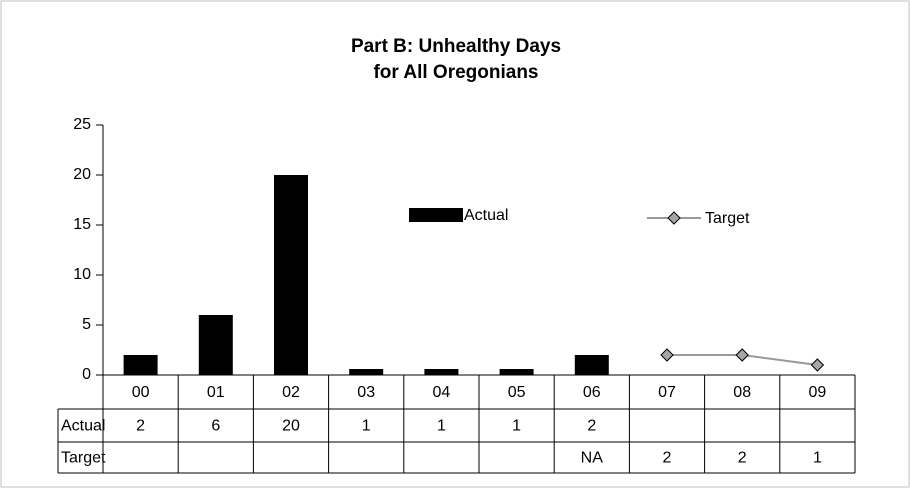 The width and height of the screenshot is (912, 490). I want to click on table-cell: 20, so click(291, 426).